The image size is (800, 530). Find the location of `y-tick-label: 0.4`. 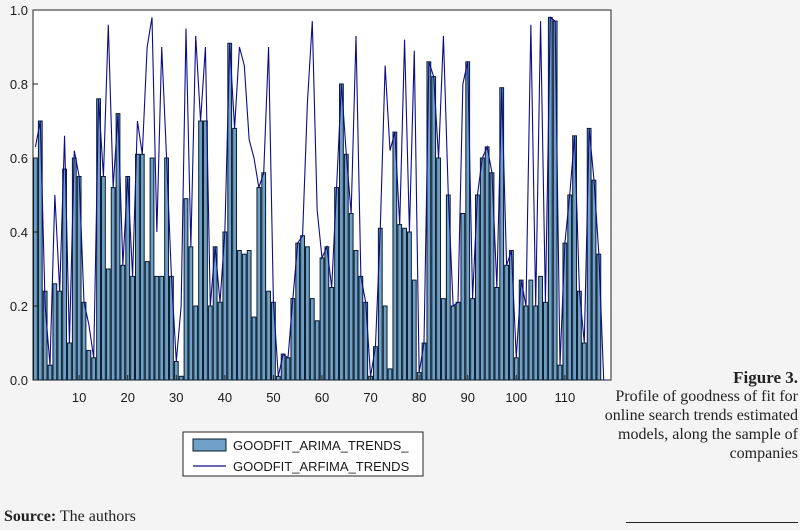

y-tick-label: 0.4 is located at coordinates (19, 232).